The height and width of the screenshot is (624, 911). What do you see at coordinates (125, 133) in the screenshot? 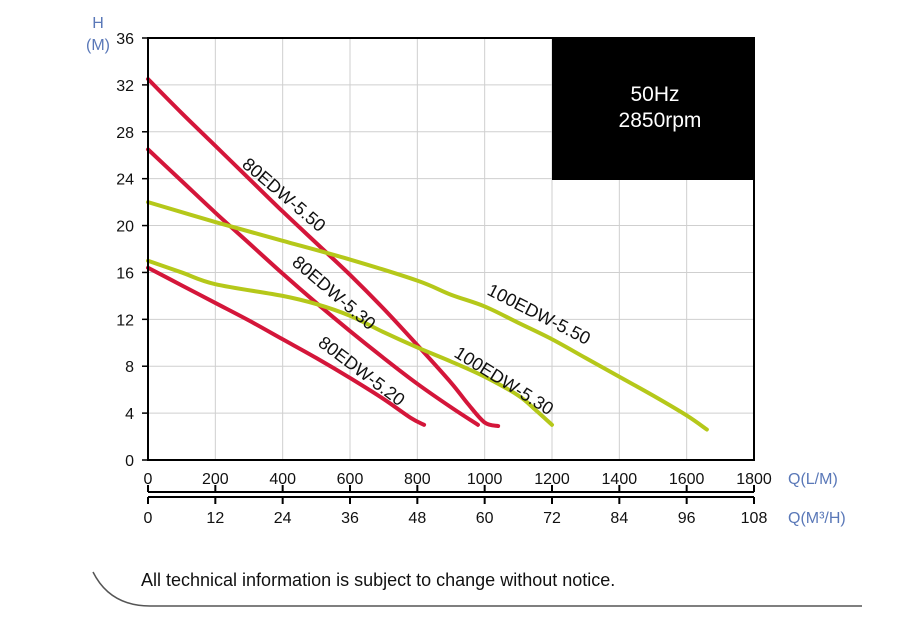
I see `y-tick-label: 28` at bounding box center [125, 133].